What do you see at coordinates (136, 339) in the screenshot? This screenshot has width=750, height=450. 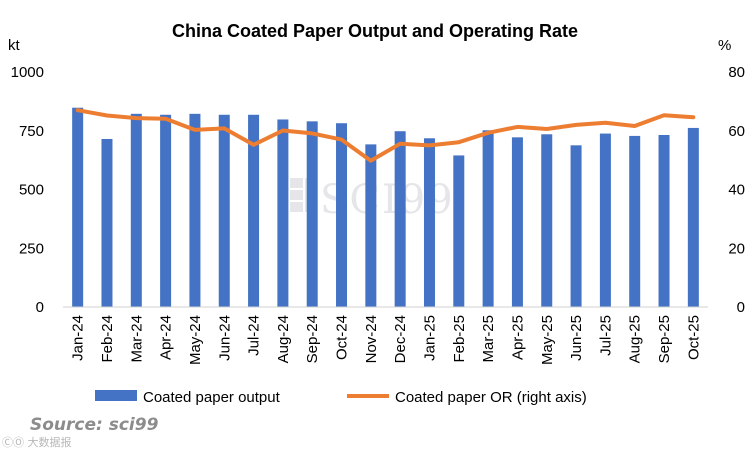 I see `x-tick-label: Mar-24` at bounding box center [136, 339].